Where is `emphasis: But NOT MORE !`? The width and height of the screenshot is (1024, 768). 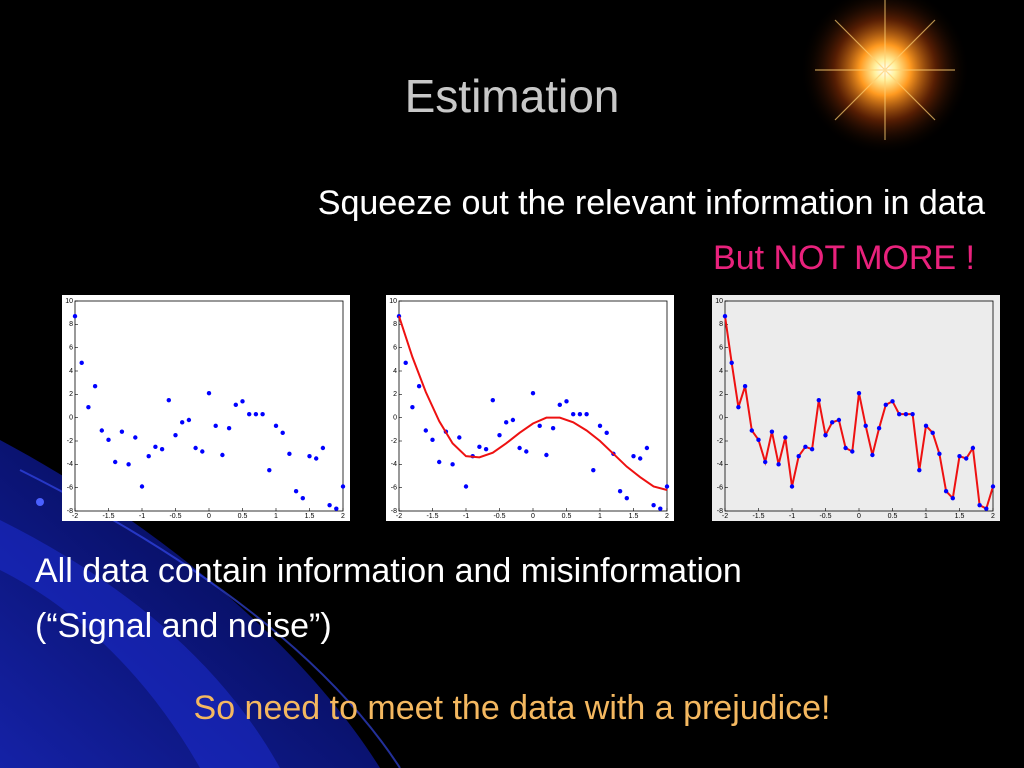 emphasis: But NOT MORE ! is located at coordinates (844, 258).